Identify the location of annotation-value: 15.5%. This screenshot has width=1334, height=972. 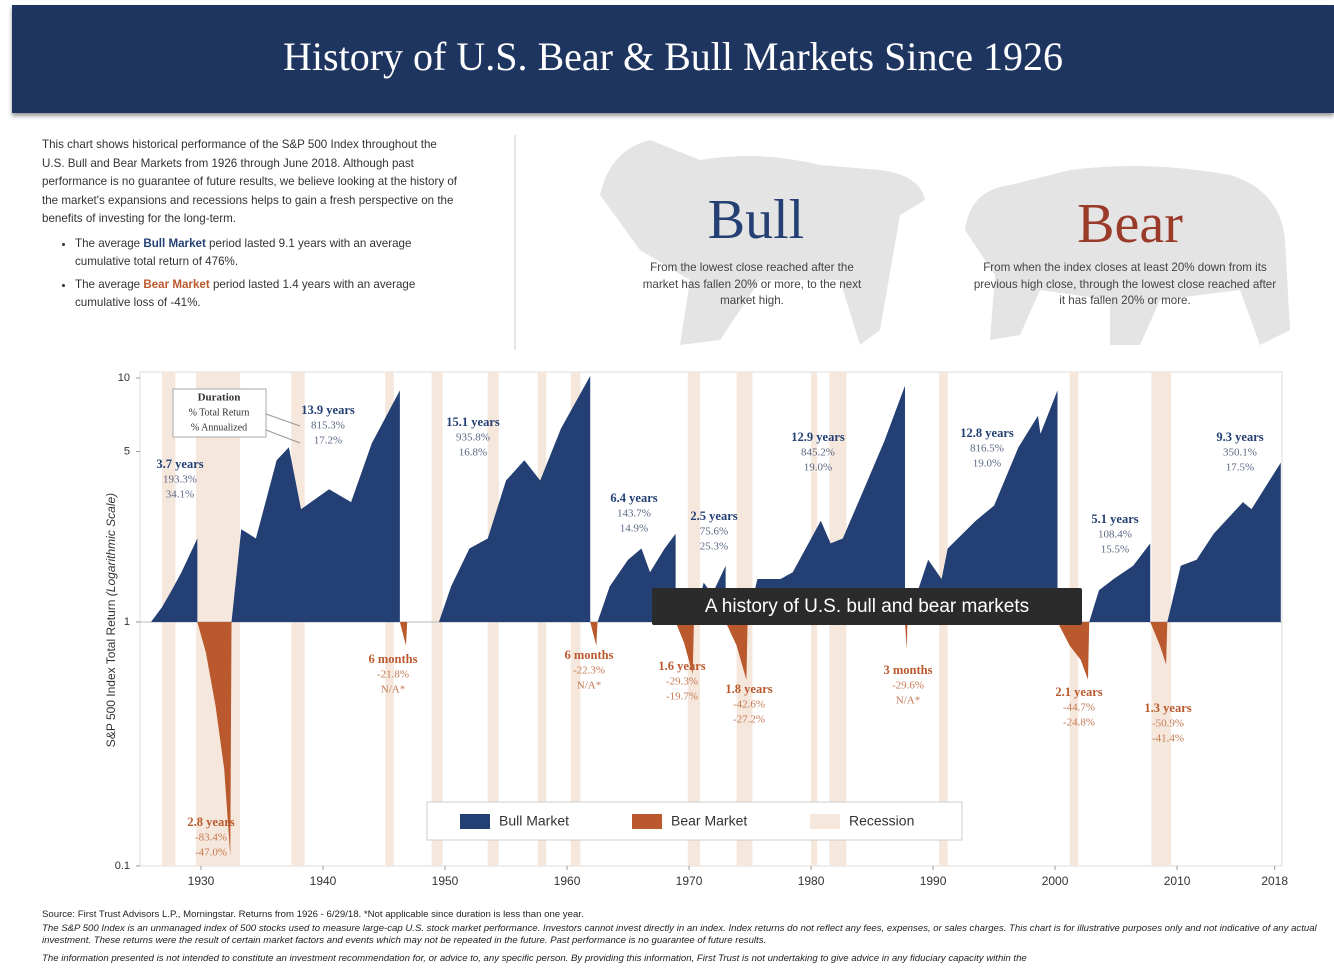
(1115, 550).